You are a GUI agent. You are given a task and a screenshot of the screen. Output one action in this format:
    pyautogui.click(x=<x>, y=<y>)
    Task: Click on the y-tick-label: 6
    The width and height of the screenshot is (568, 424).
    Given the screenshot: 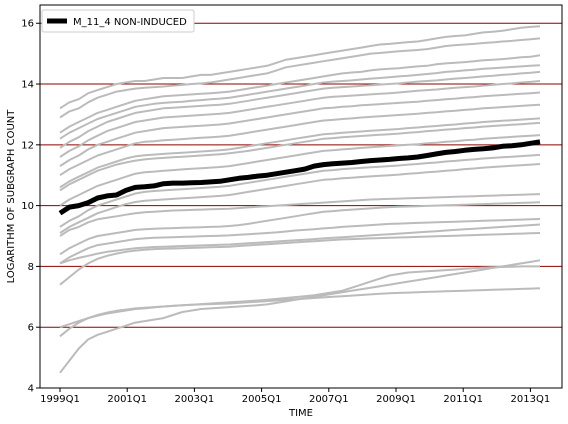 What is the action you would take?
    pyautogui.click(x=31, y=328)
    